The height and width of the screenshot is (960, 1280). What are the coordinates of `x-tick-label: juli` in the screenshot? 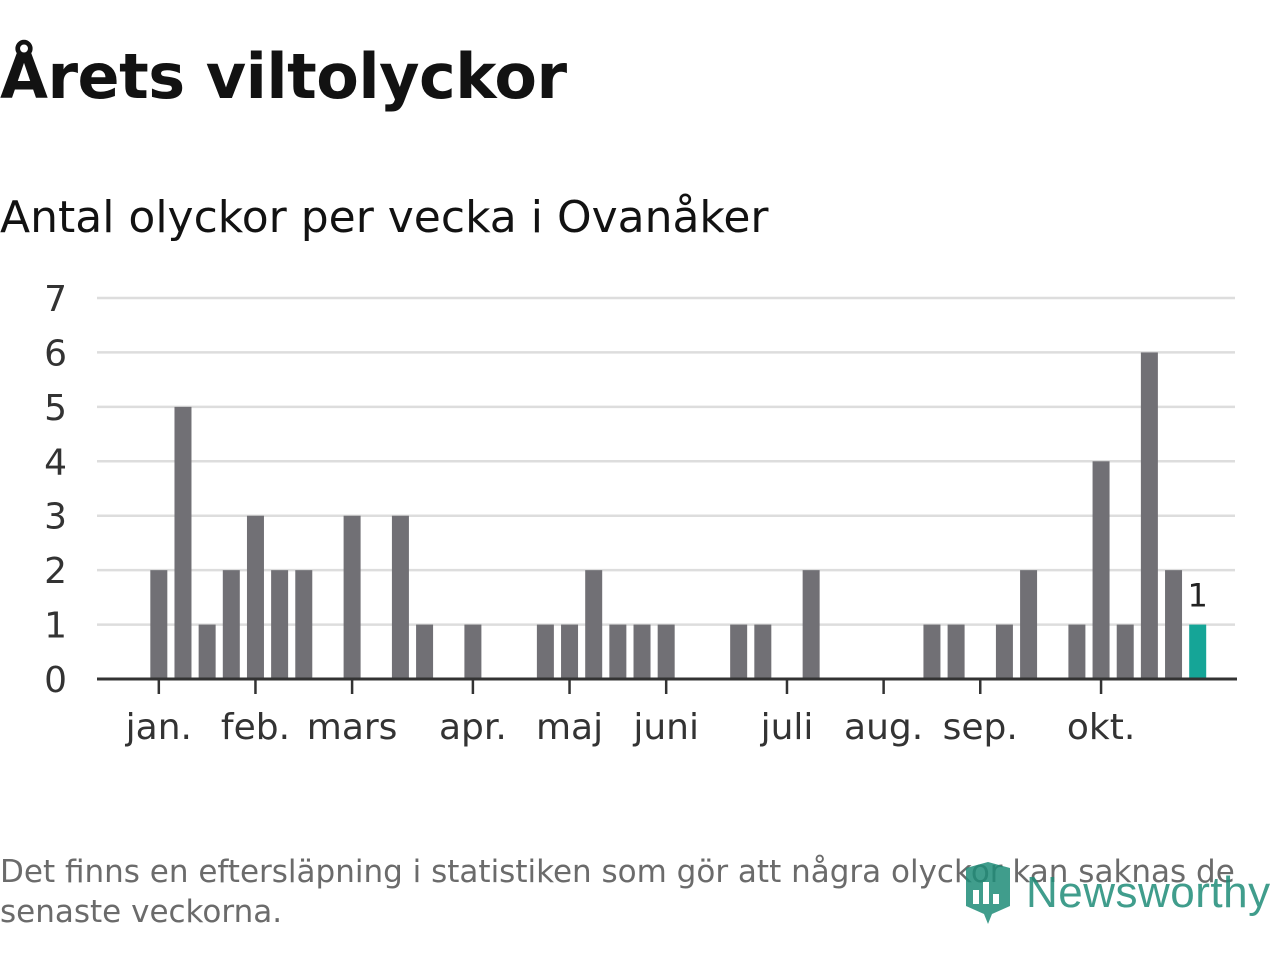 It's located at (787, 727).